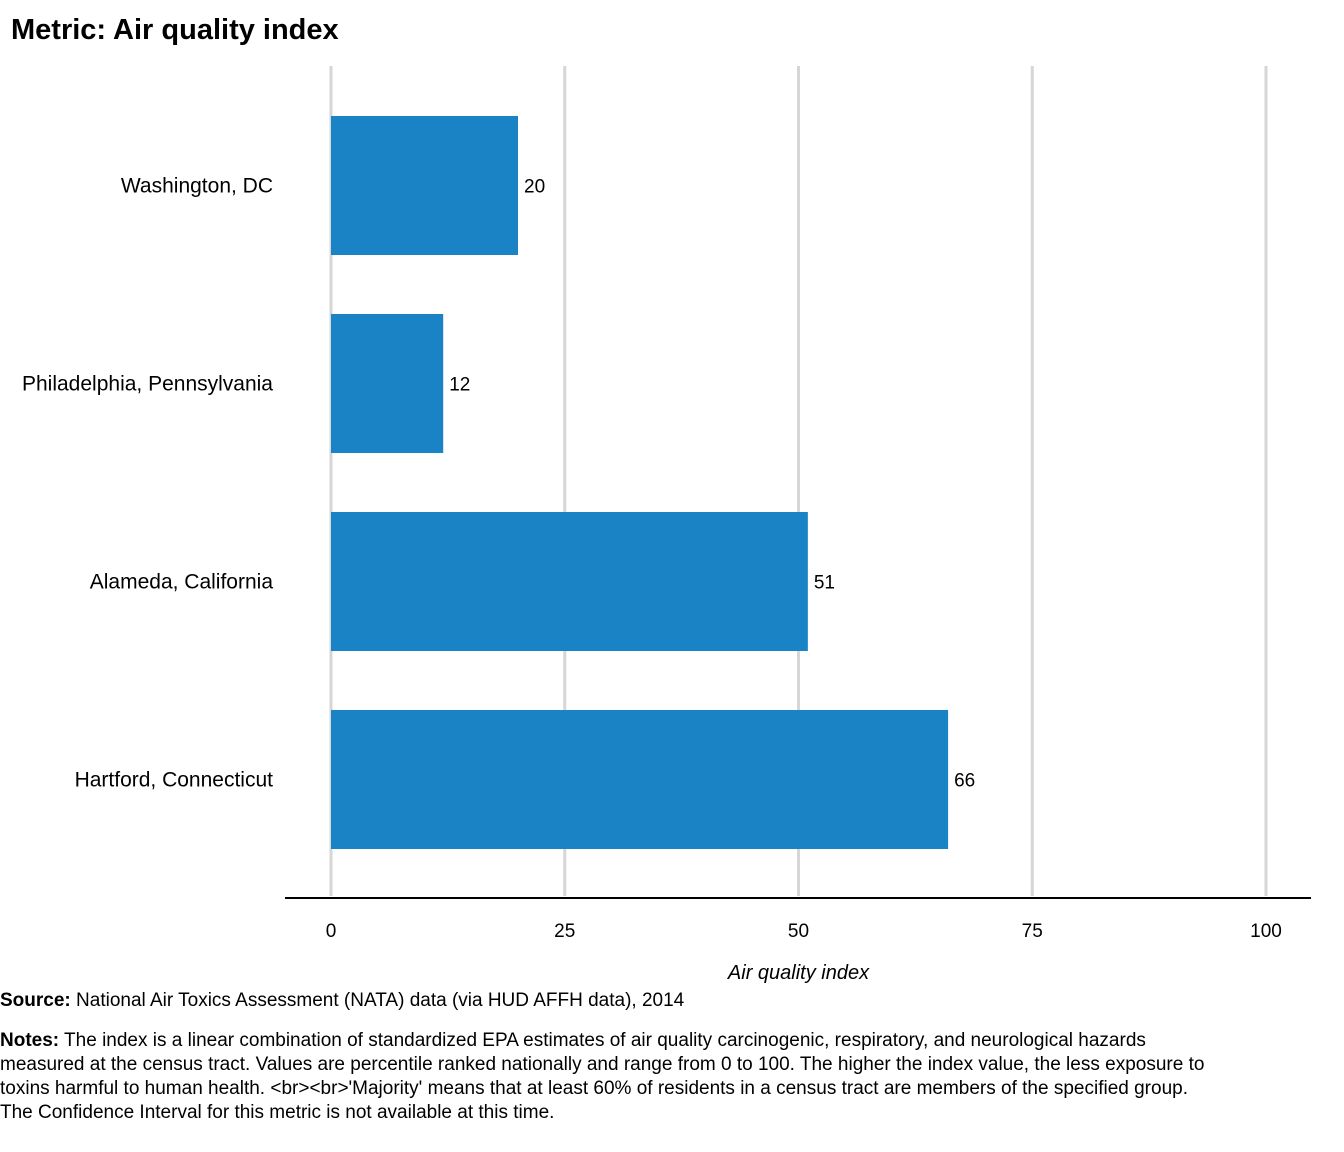 The width and height of the screenshot is (1344, 1152). Describe the element at coordinates (824, 583) in the screenshot. I see `data-label: 51` at that location.